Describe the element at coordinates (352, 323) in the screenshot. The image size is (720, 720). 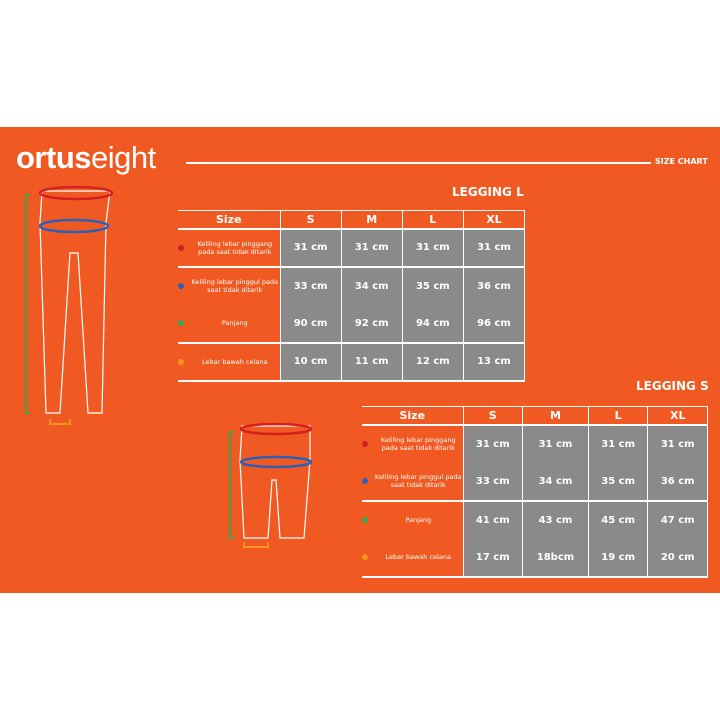
I see `table-row: Panjang 90 cm 92 cm 94 cm 96 cm` at that location.